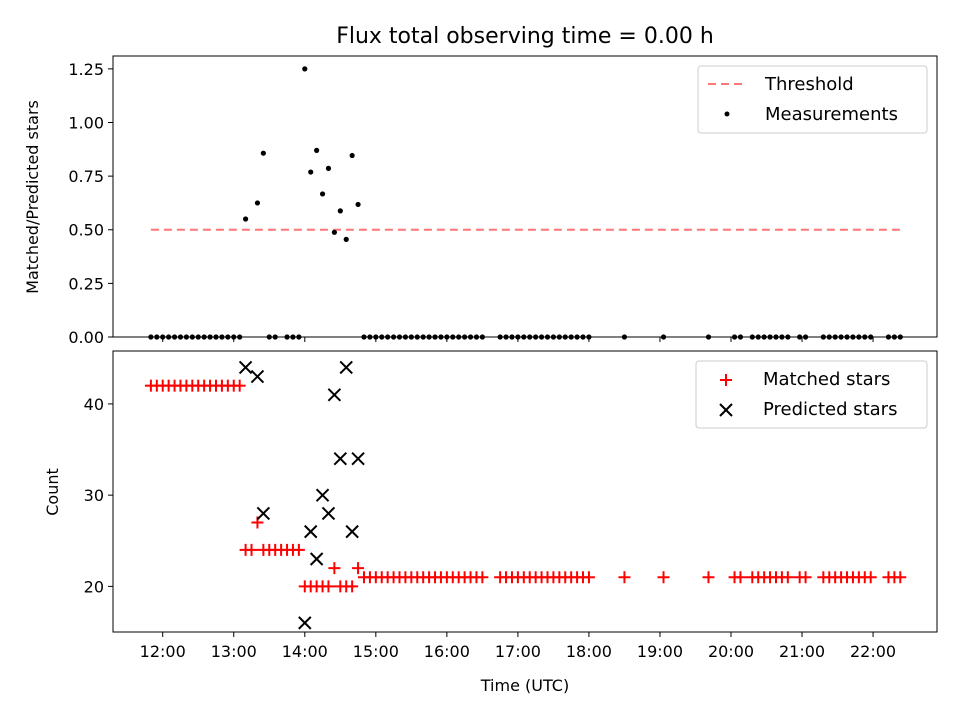 The image size is (960, 720). I want to click on ratio-y-tick-label: 1.25, so click(86, 69).